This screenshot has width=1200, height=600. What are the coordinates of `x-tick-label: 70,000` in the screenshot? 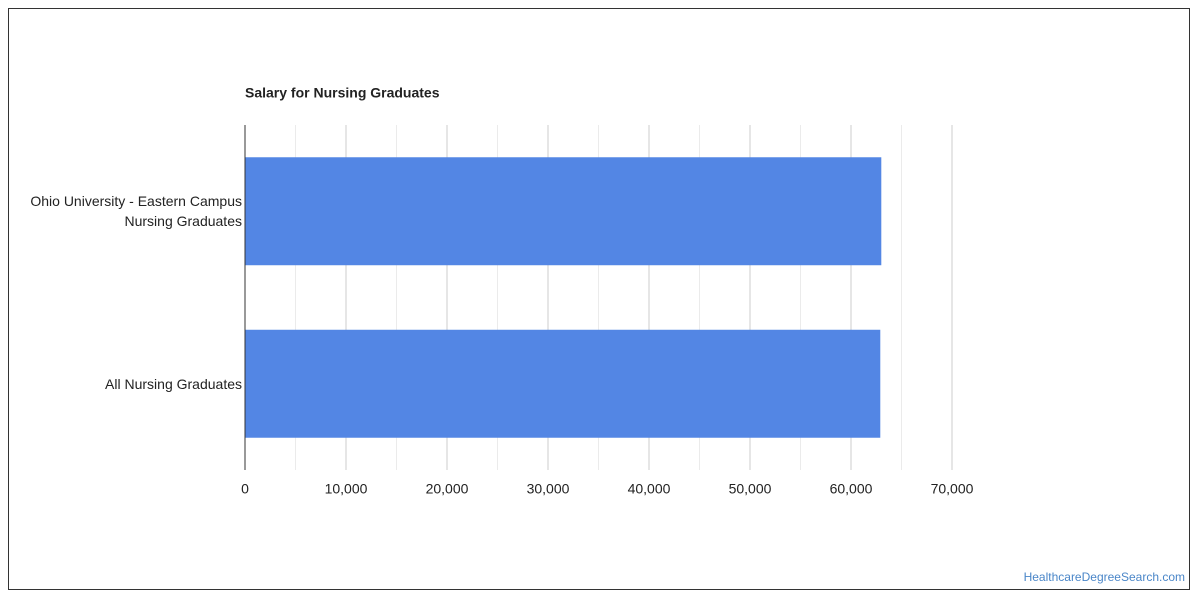 It's located at (952, 489).